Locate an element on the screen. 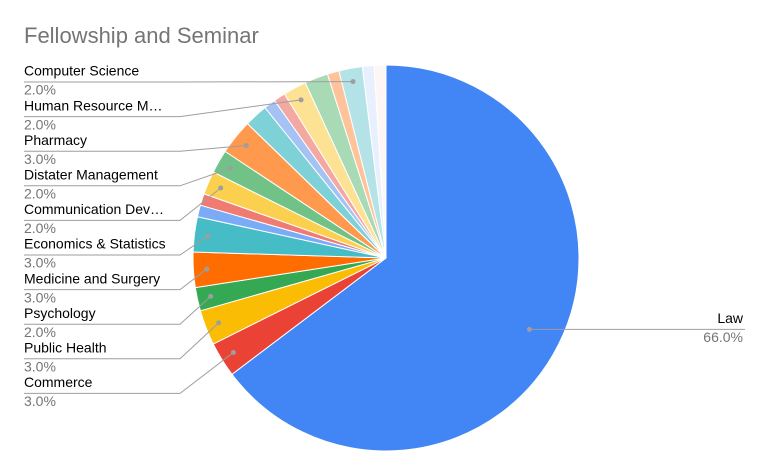 The width and height of the screenshot is (768, 475). slice-label: Pharmacy is located at coordinates (55, 140).